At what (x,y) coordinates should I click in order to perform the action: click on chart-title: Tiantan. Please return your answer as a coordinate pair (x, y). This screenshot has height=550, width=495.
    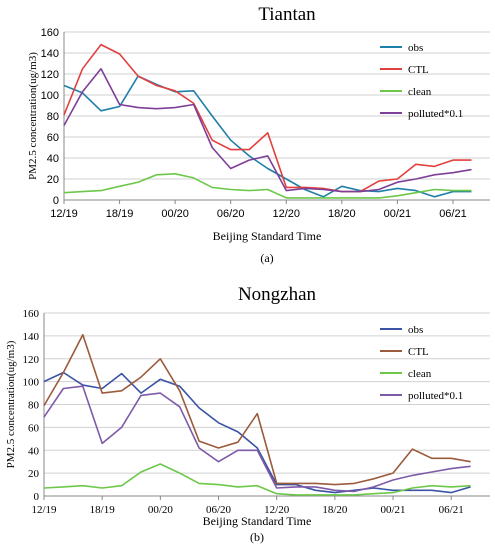
    Looking at the image, I should click on (287, 14).